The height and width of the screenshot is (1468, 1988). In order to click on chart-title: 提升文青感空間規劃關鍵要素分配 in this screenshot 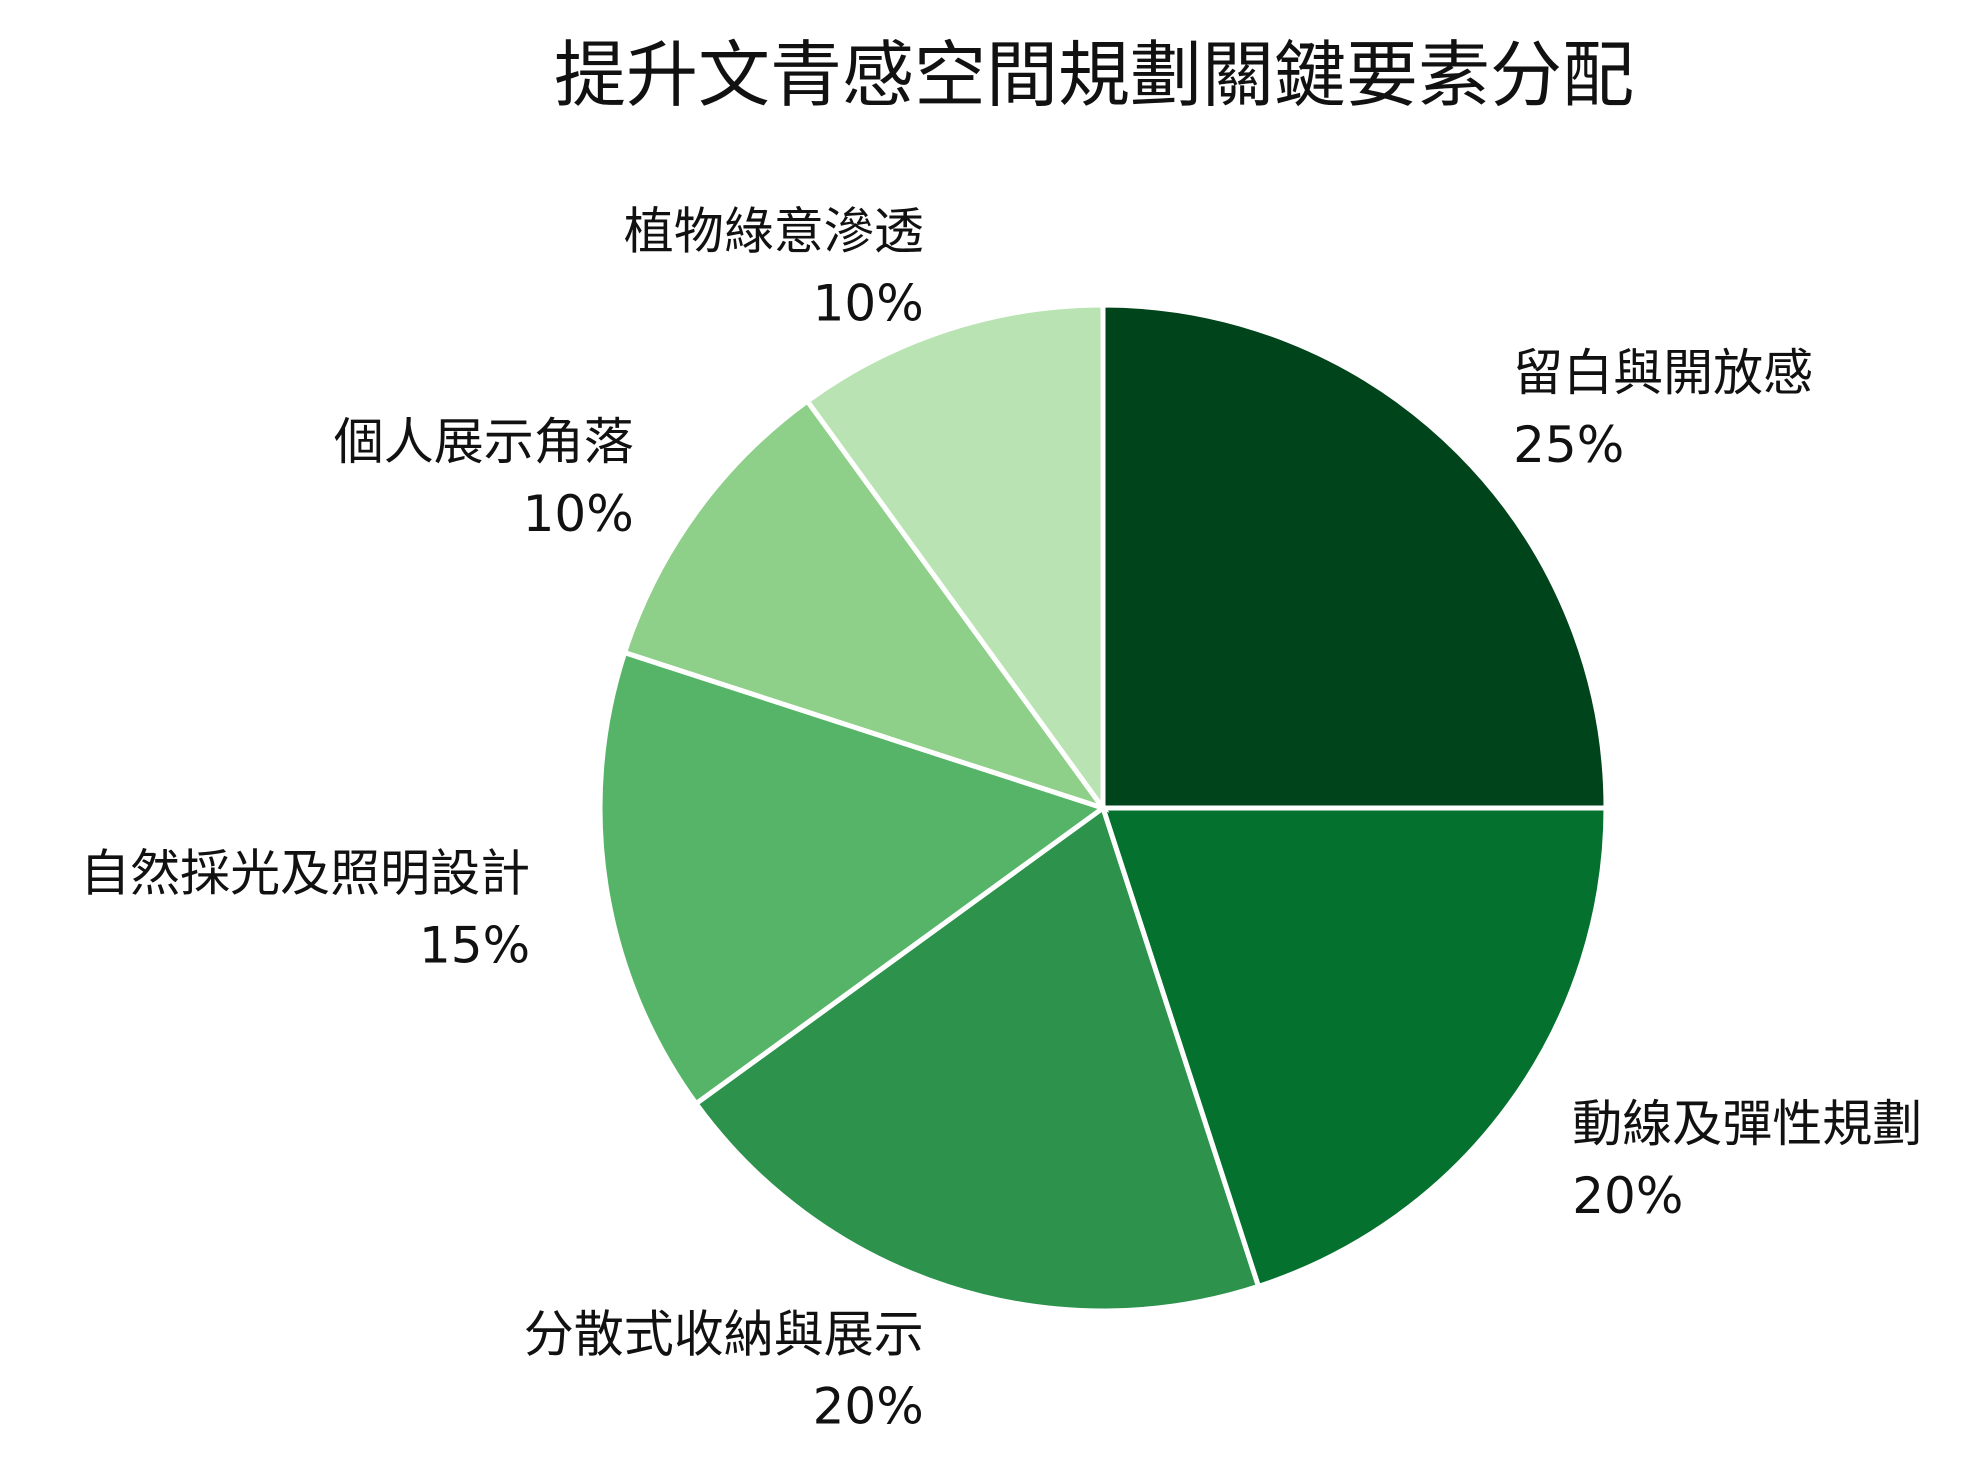, I will do `click(1094, 75)`.